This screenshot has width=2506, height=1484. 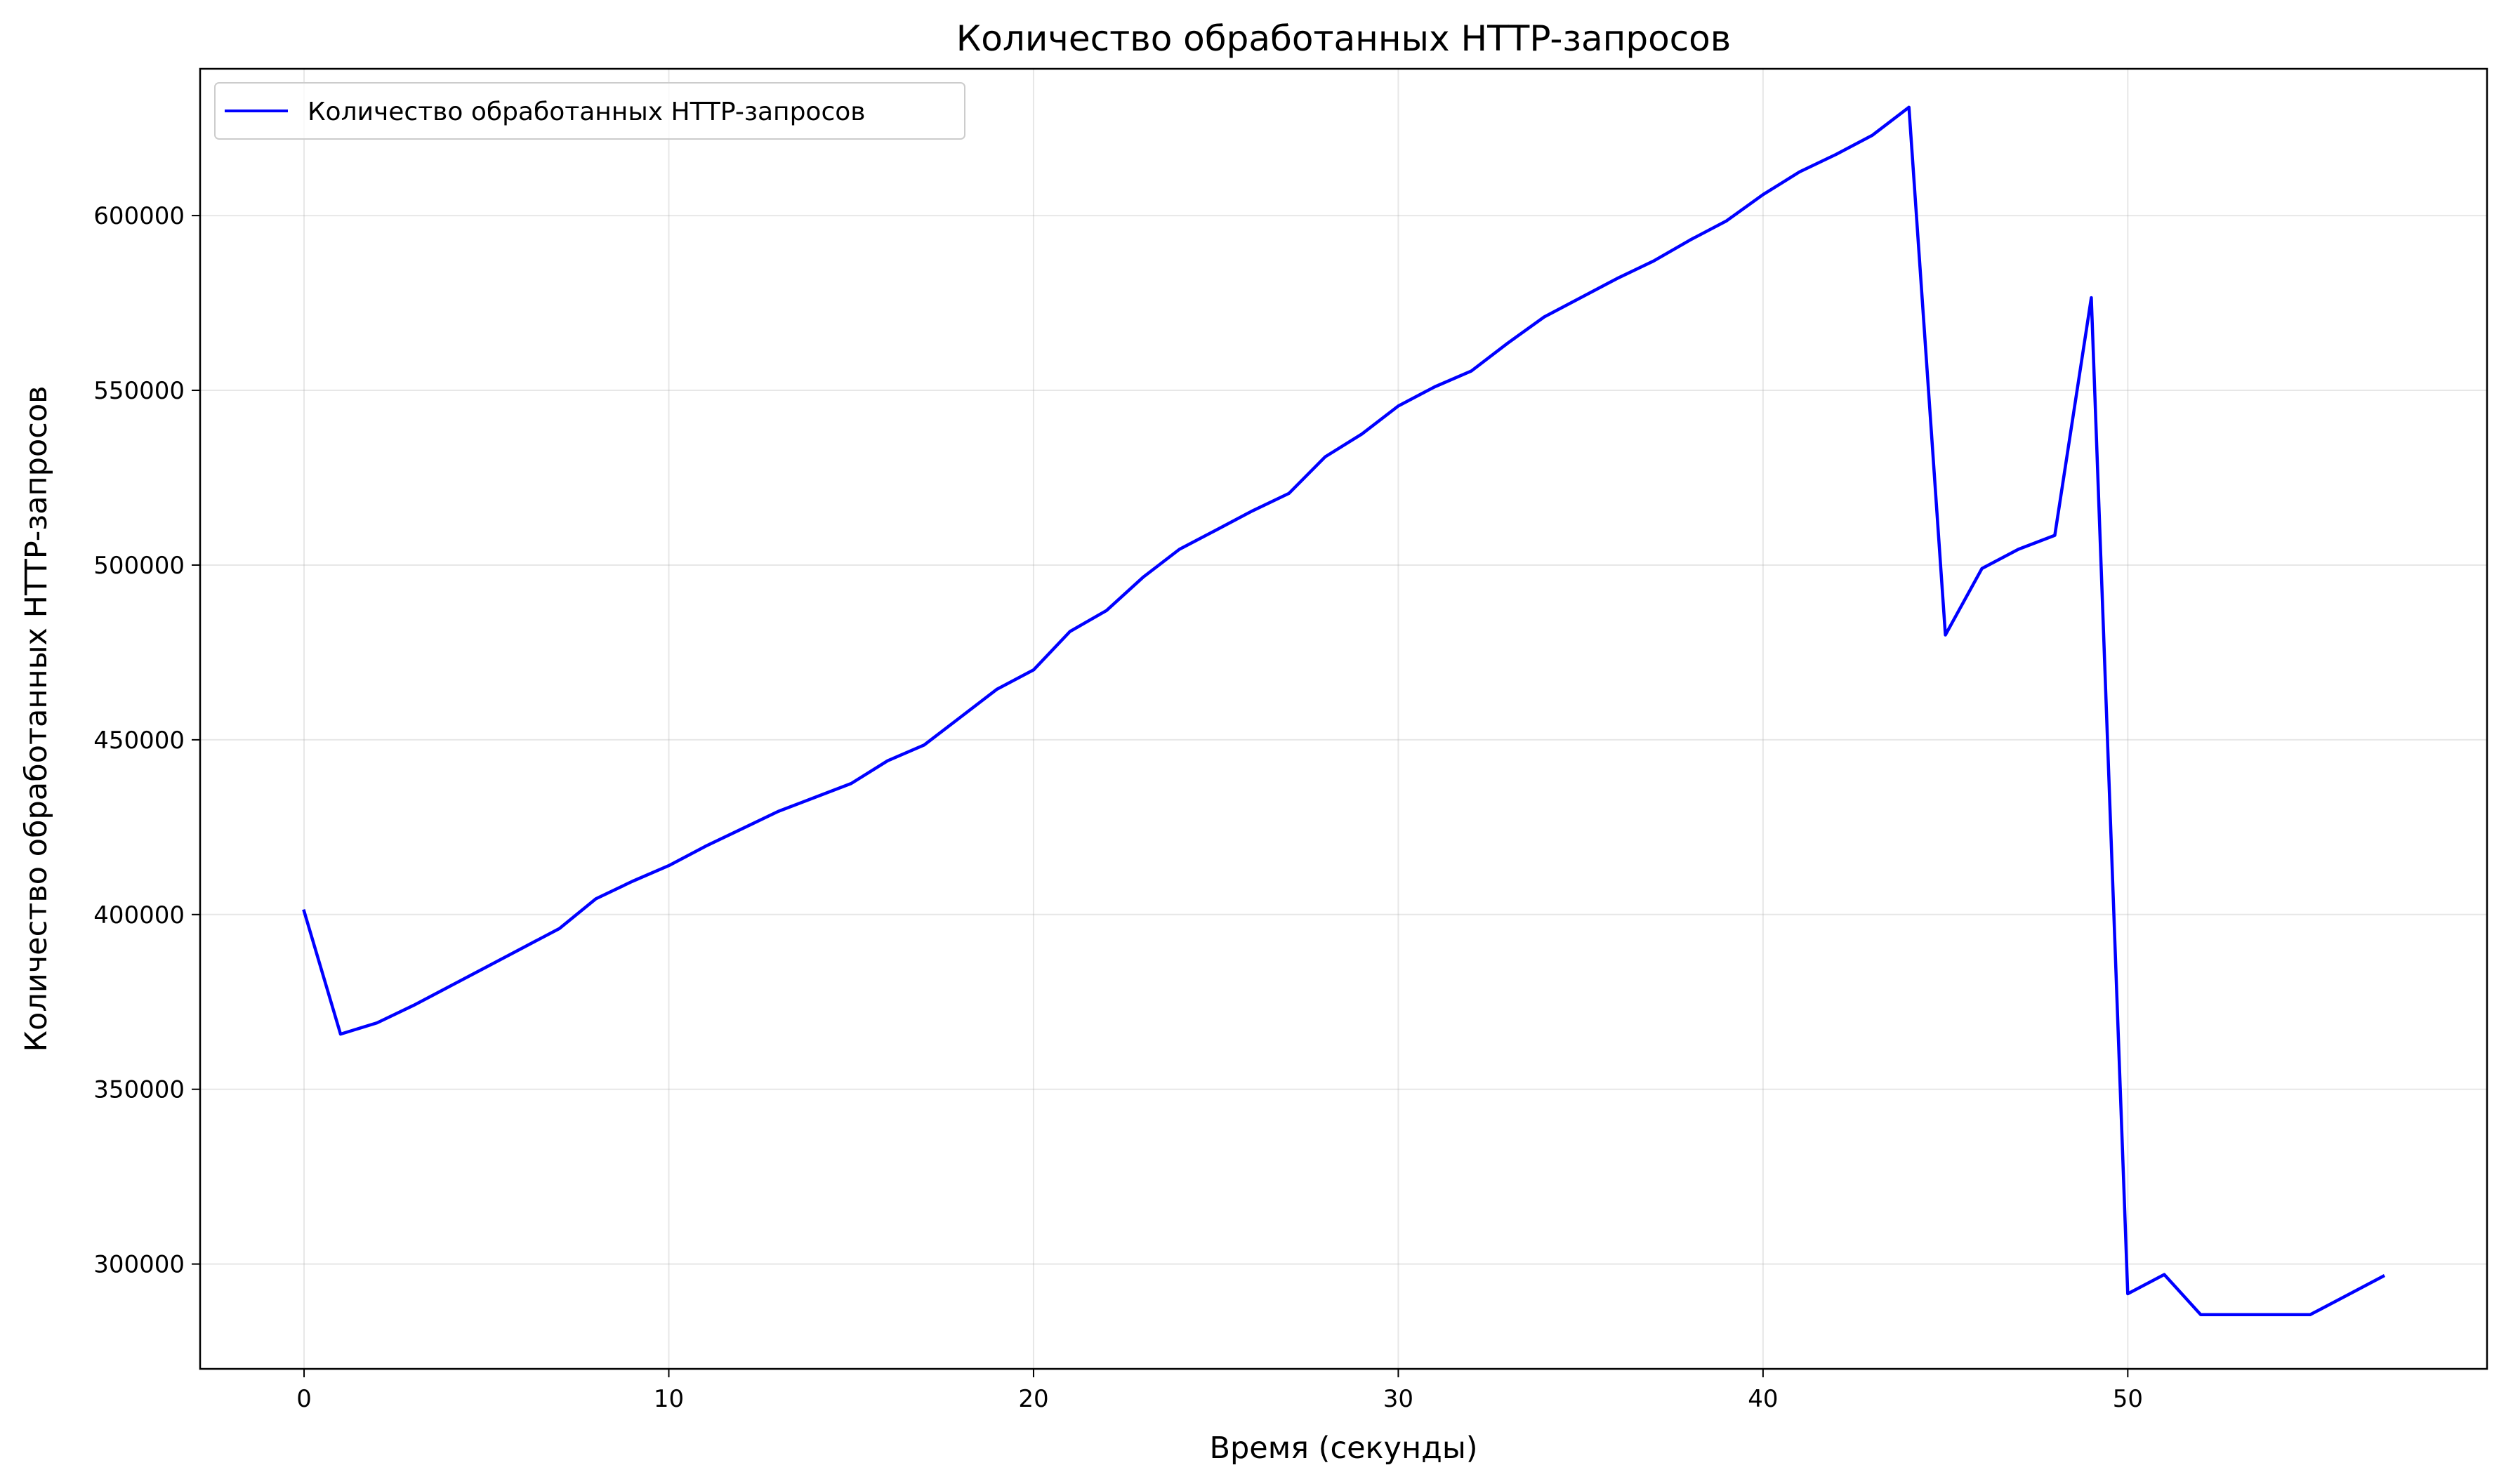 I want to click on x-tick-label: 30, so click(x=1398, y=1399).